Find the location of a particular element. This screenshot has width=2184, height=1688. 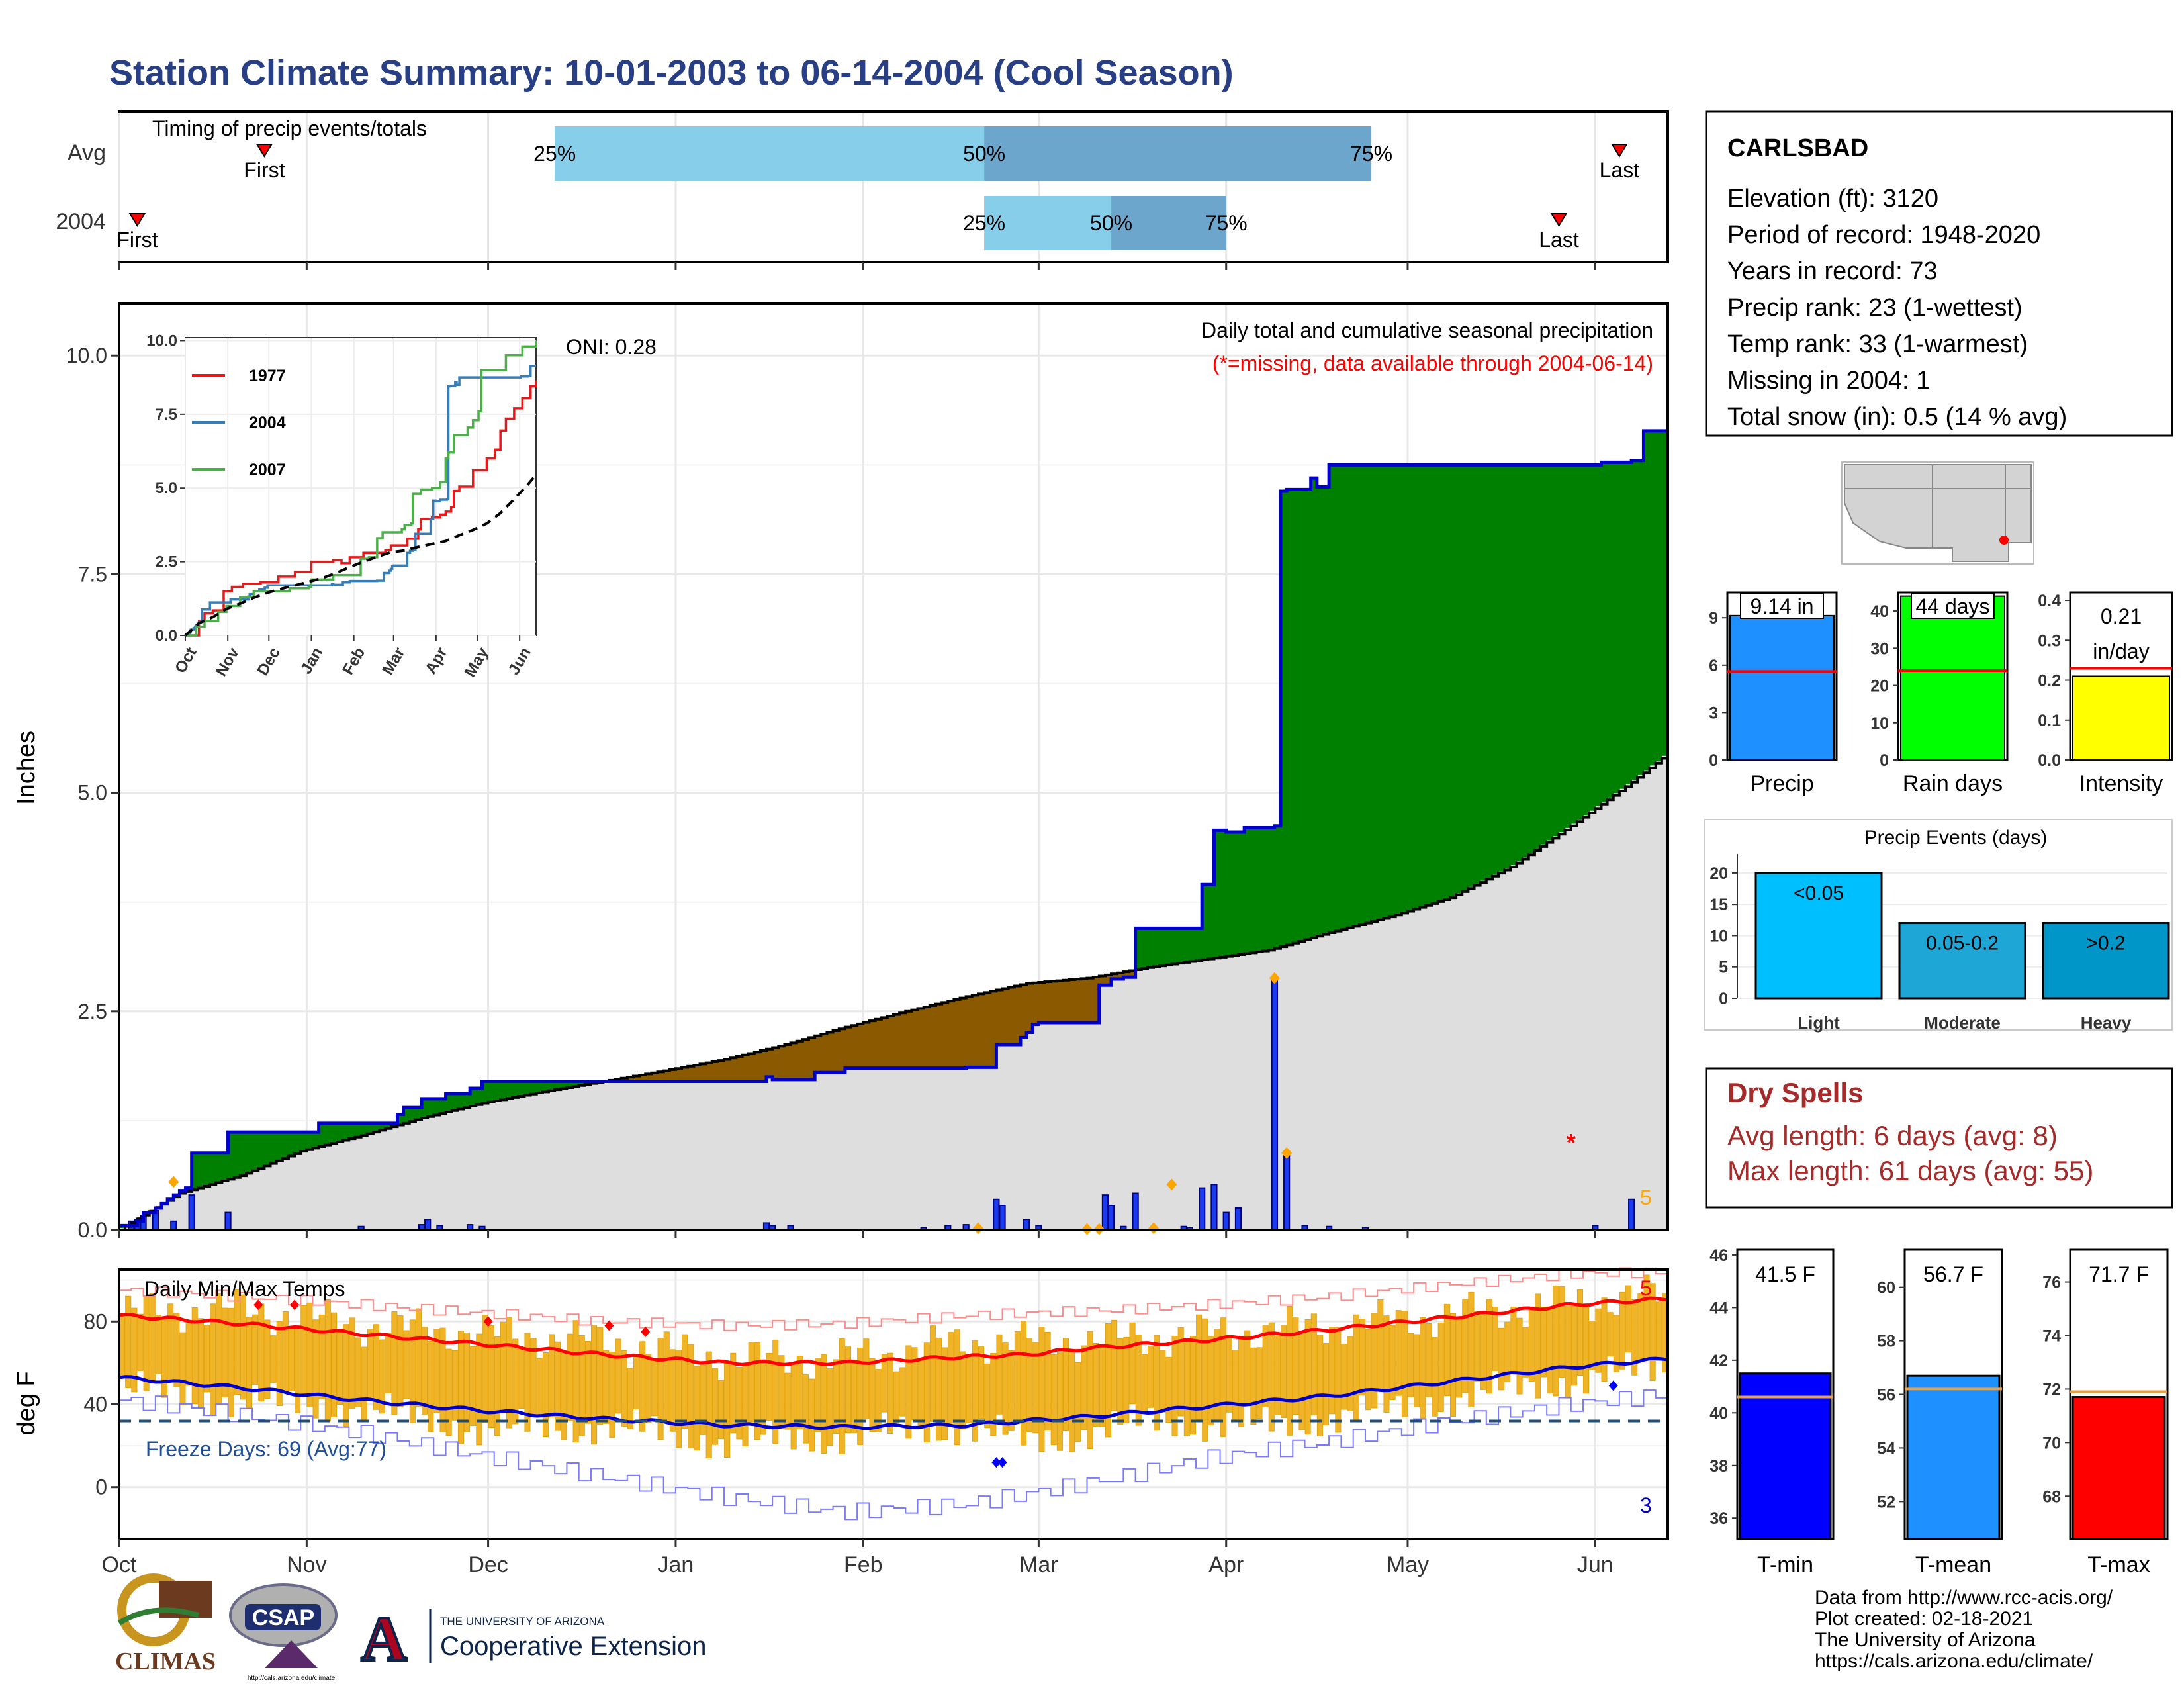

temp-summary-tmean-tick-label: 52 is located at coordinates (1886, 1502).